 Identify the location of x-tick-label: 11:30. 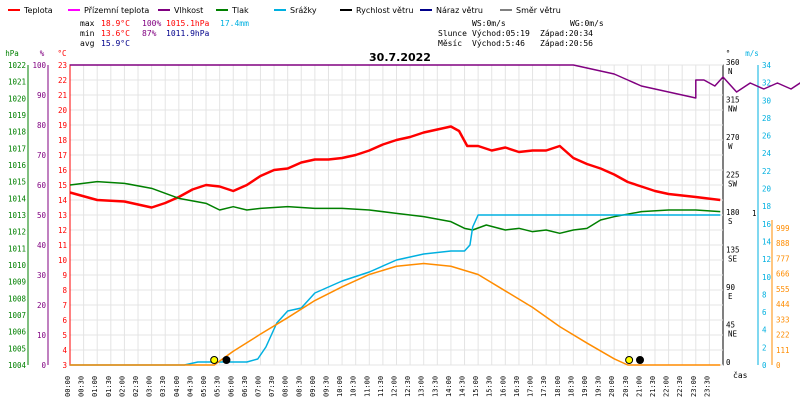
(381, 386).